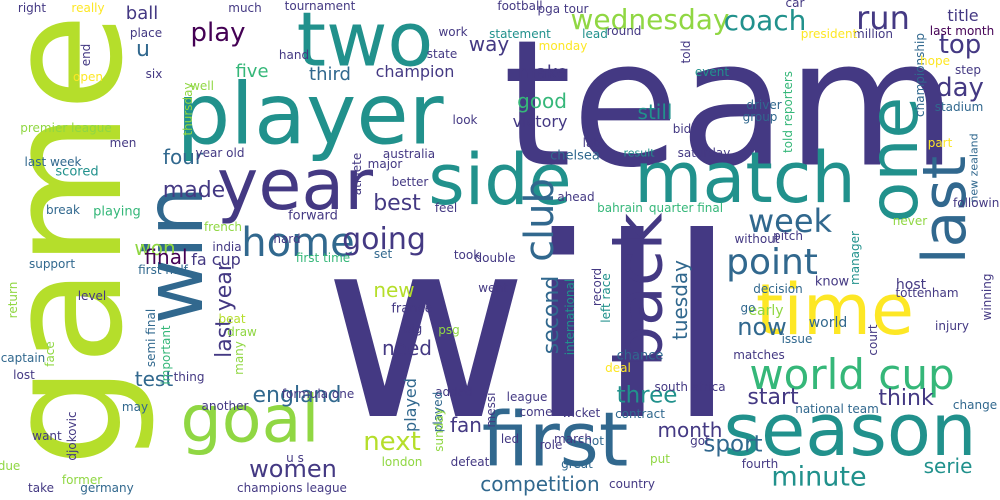 Image resolution: width=1000 pixels, height=500 pixels. I want to click on word-following: following, so click(976, 203).